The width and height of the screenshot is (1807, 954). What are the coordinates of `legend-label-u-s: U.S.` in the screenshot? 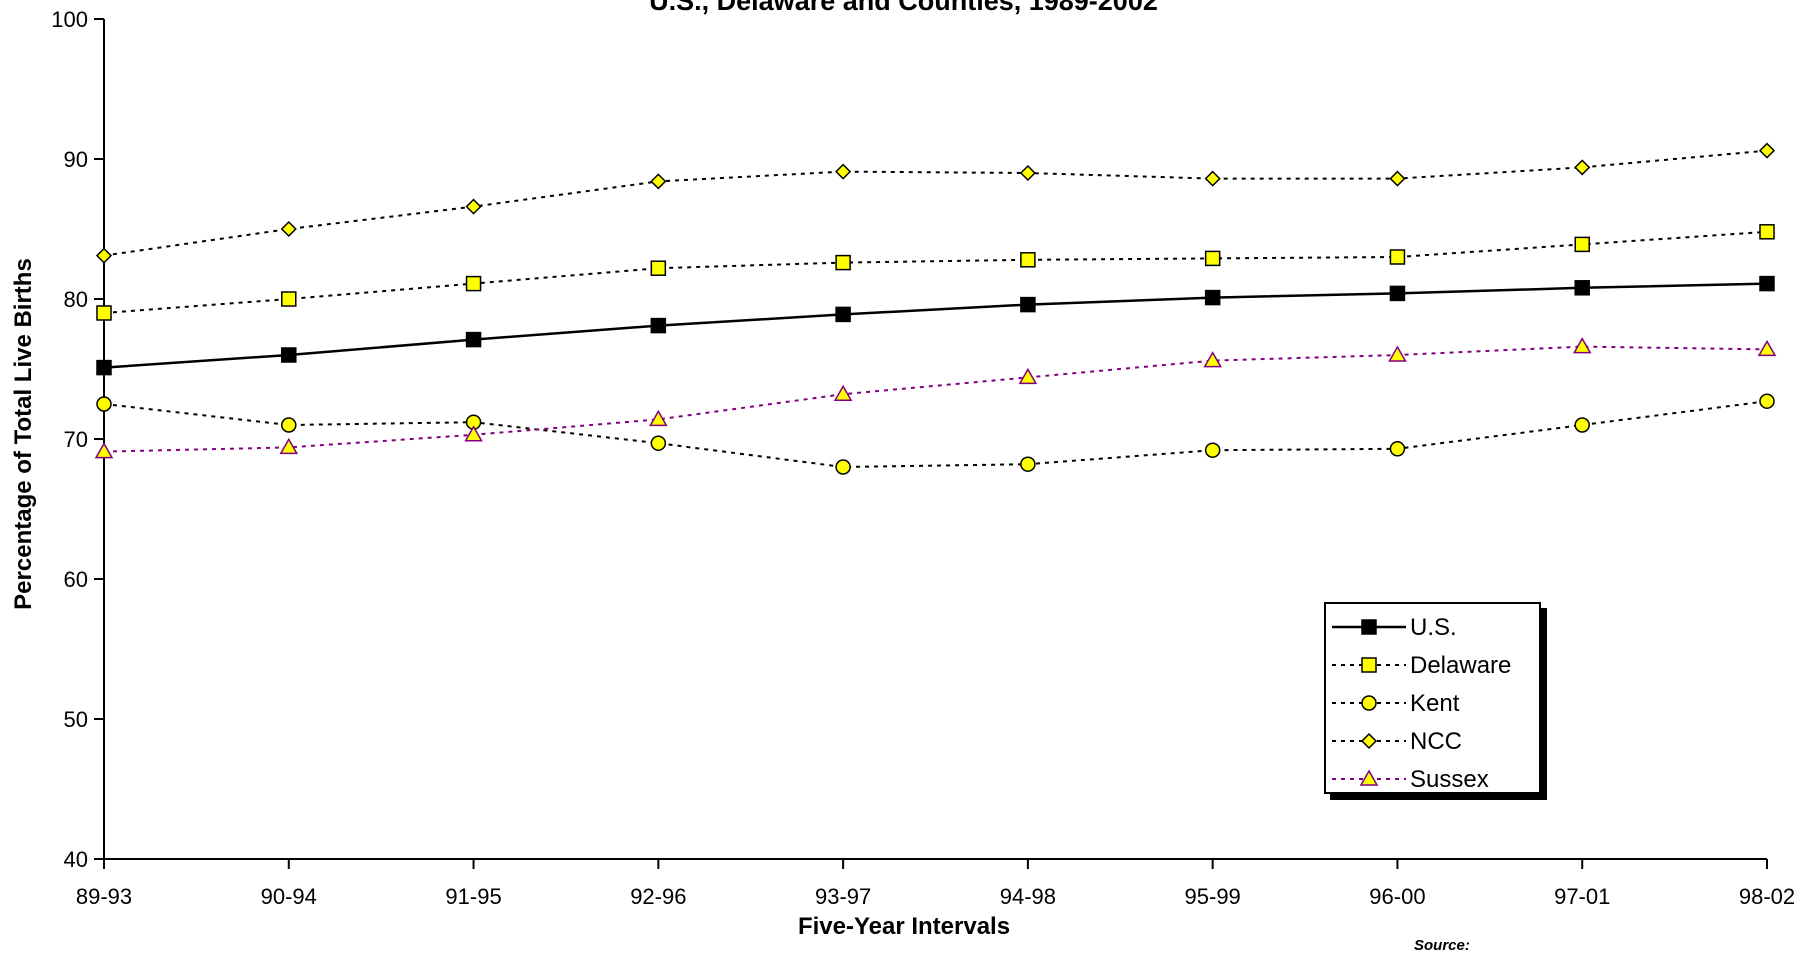 It's located at (1433, 627).